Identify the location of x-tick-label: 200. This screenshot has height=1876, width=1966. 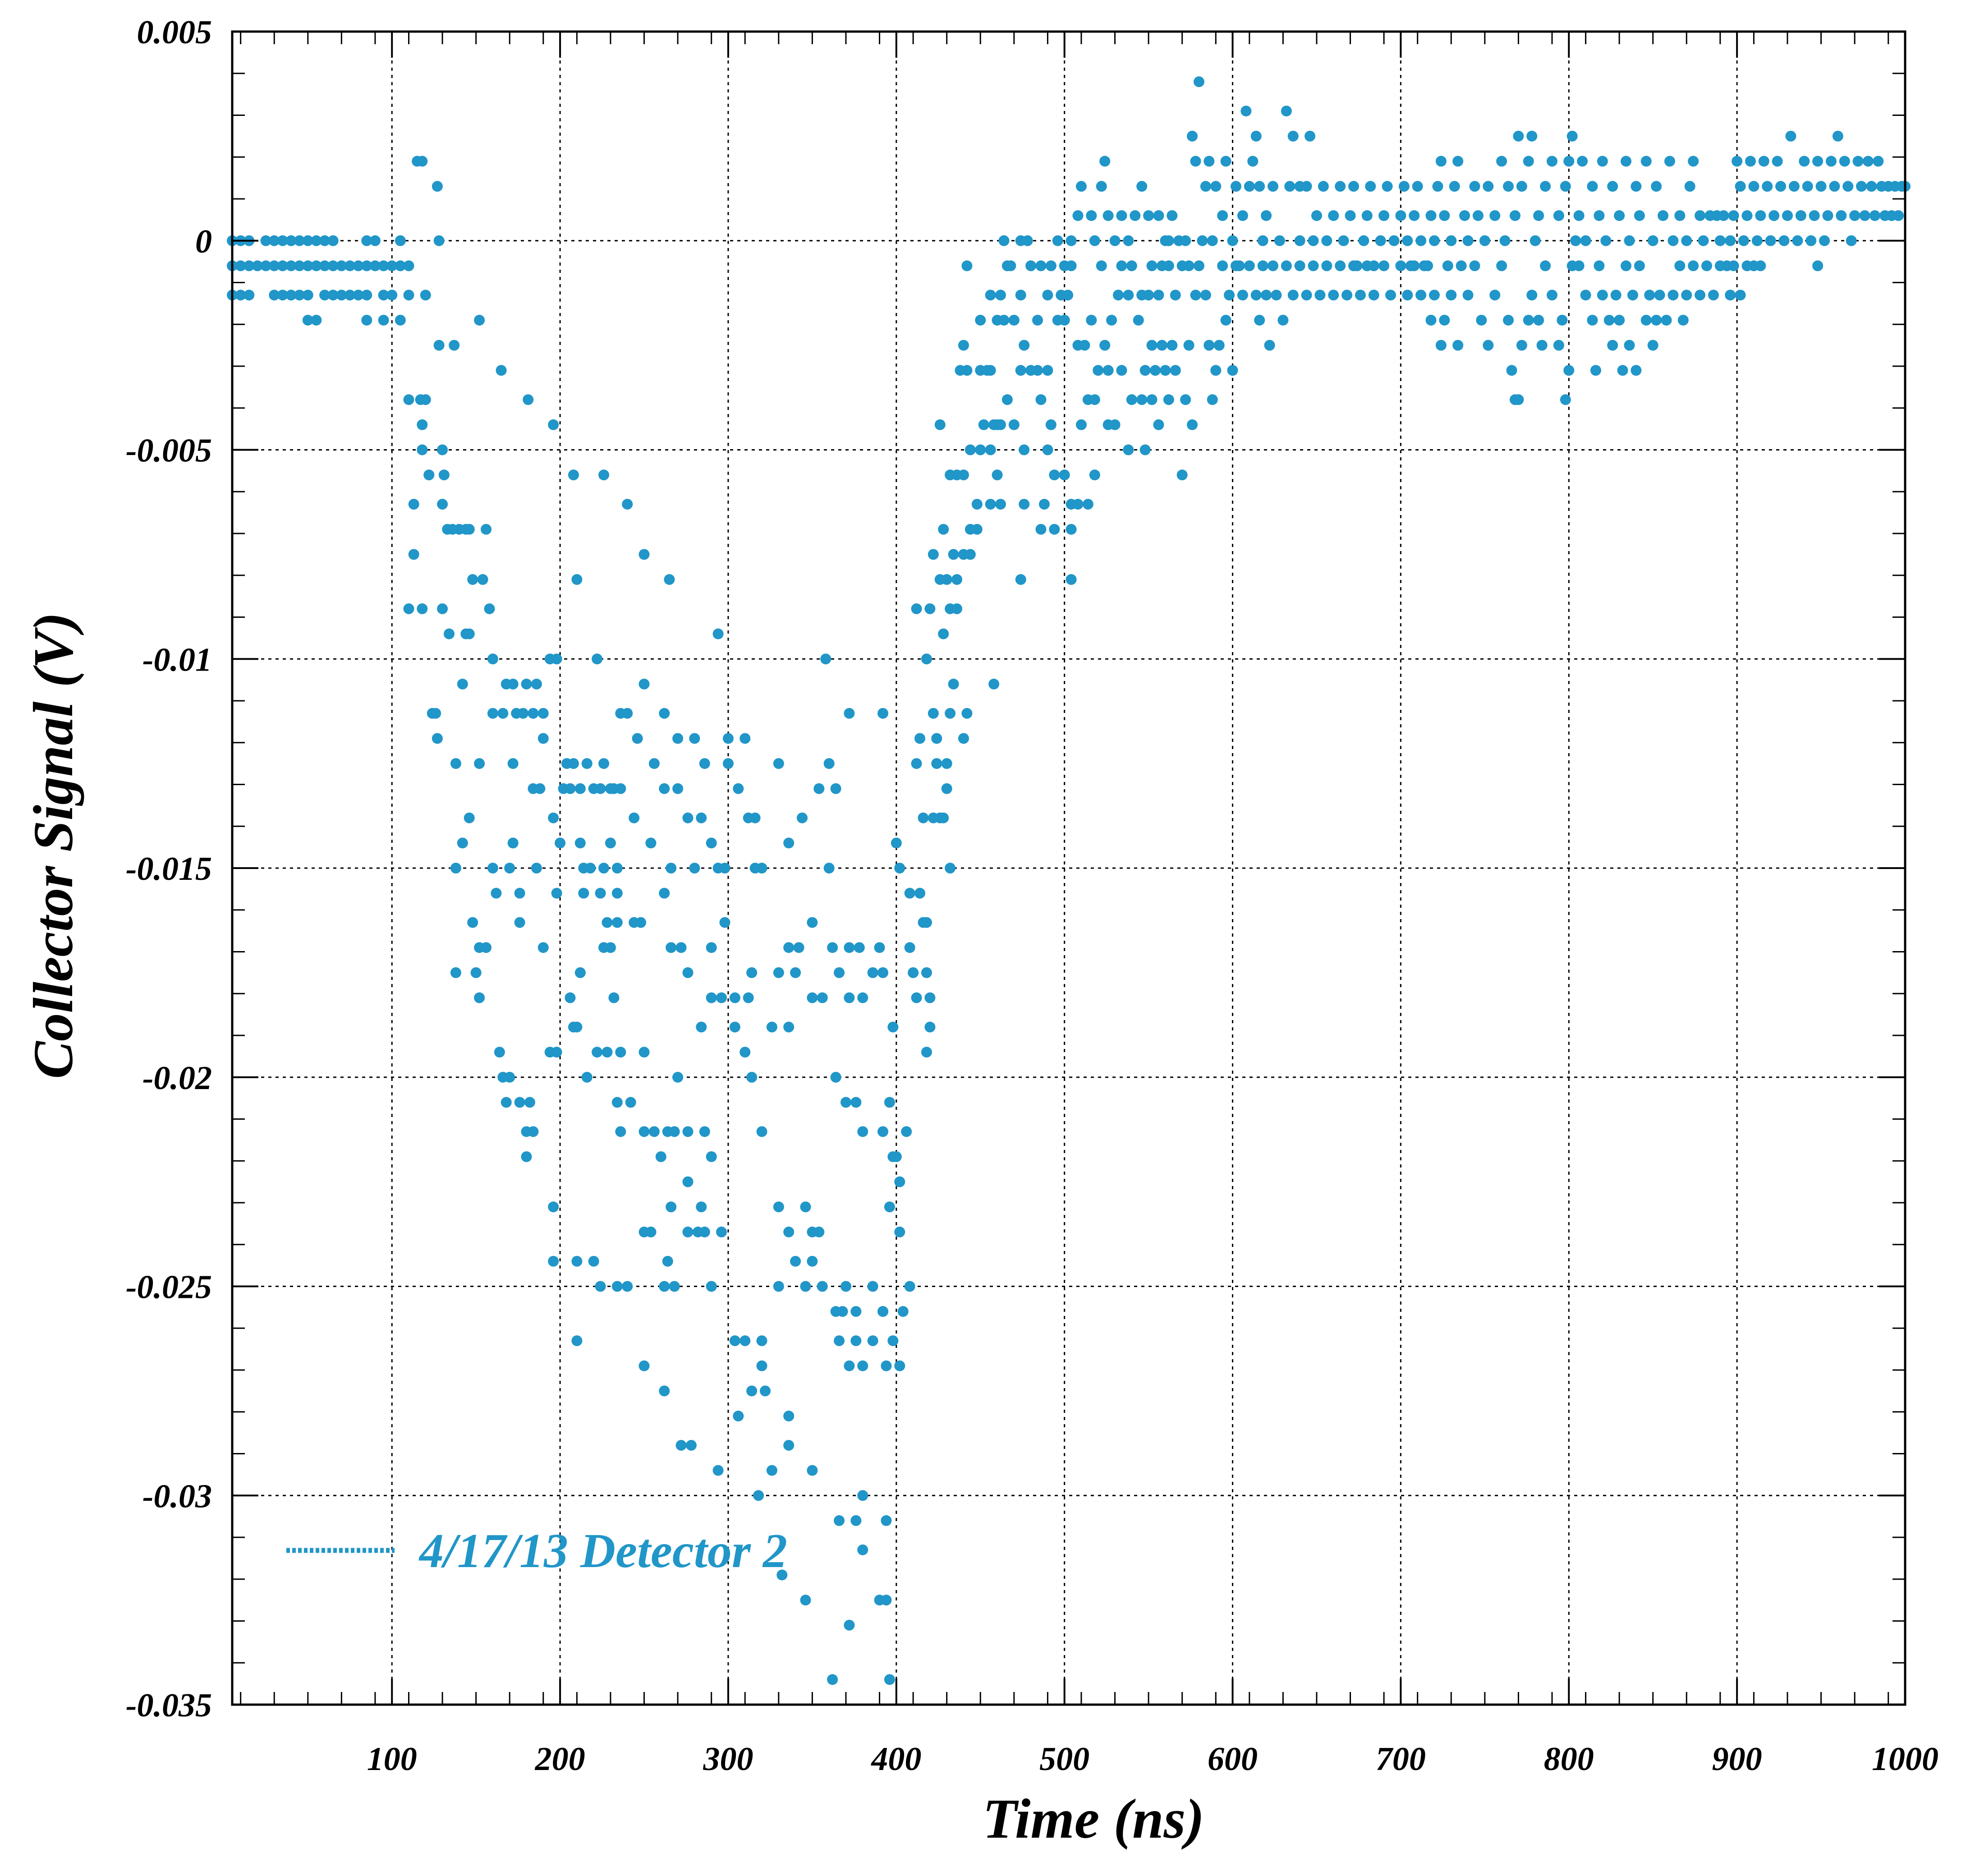
(560, 1759).